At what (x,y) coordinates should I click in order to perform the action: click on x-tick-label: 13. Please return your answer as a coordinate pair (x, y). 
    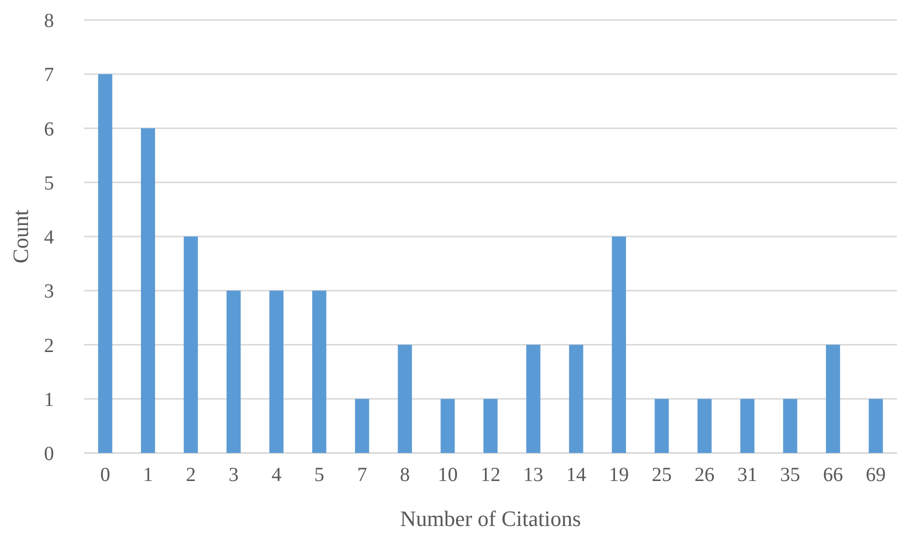
    Looking at the image, I should click on (533, 475).